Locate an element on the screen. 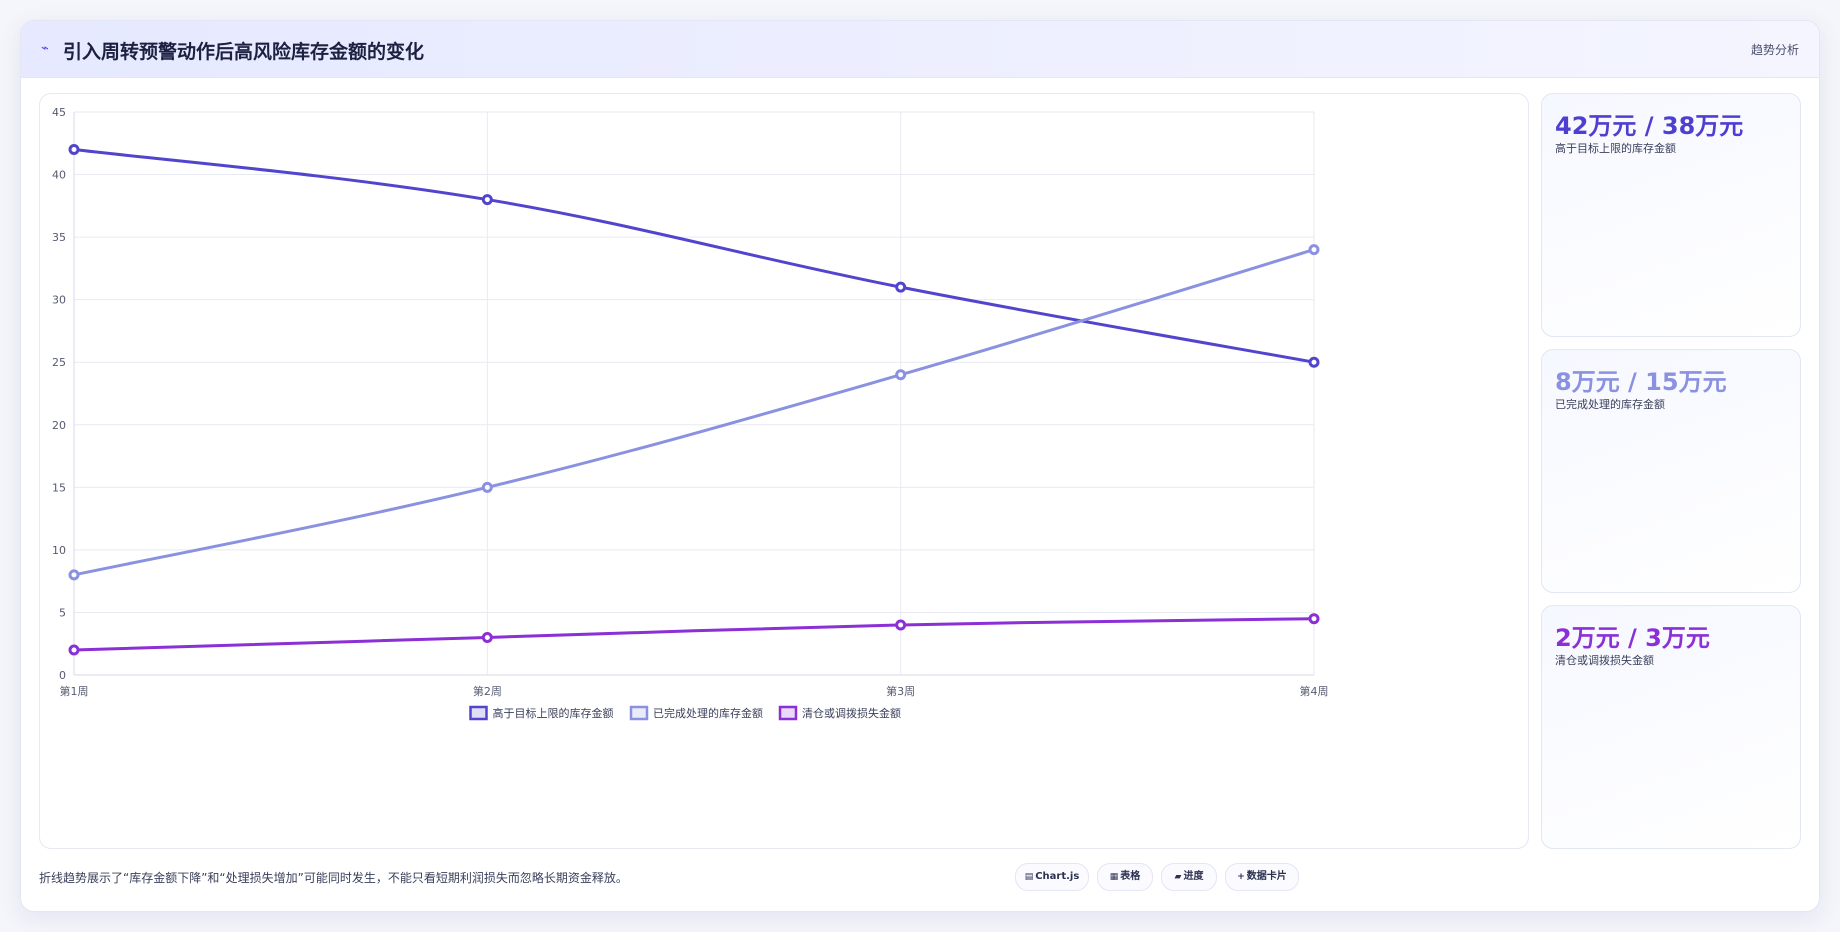 Image resolution: width=1840 pixels, height=932 pixels. trend-icon: ⌁ is located at coordinates (45, 48).